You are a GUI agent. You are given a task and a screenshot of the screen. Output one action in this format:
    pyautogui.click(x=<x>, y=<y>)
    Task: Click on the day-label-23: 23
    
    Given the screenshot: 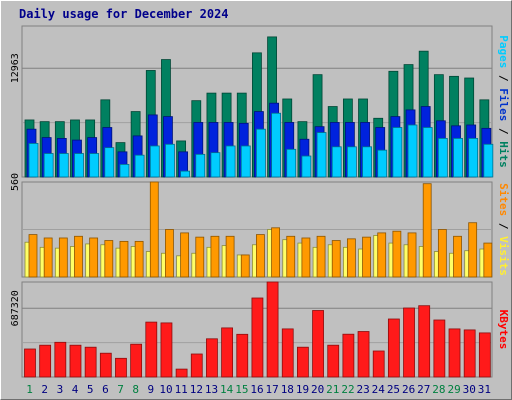 What is the action you would take?
    pyautogui.click(x=363, y=389)
    